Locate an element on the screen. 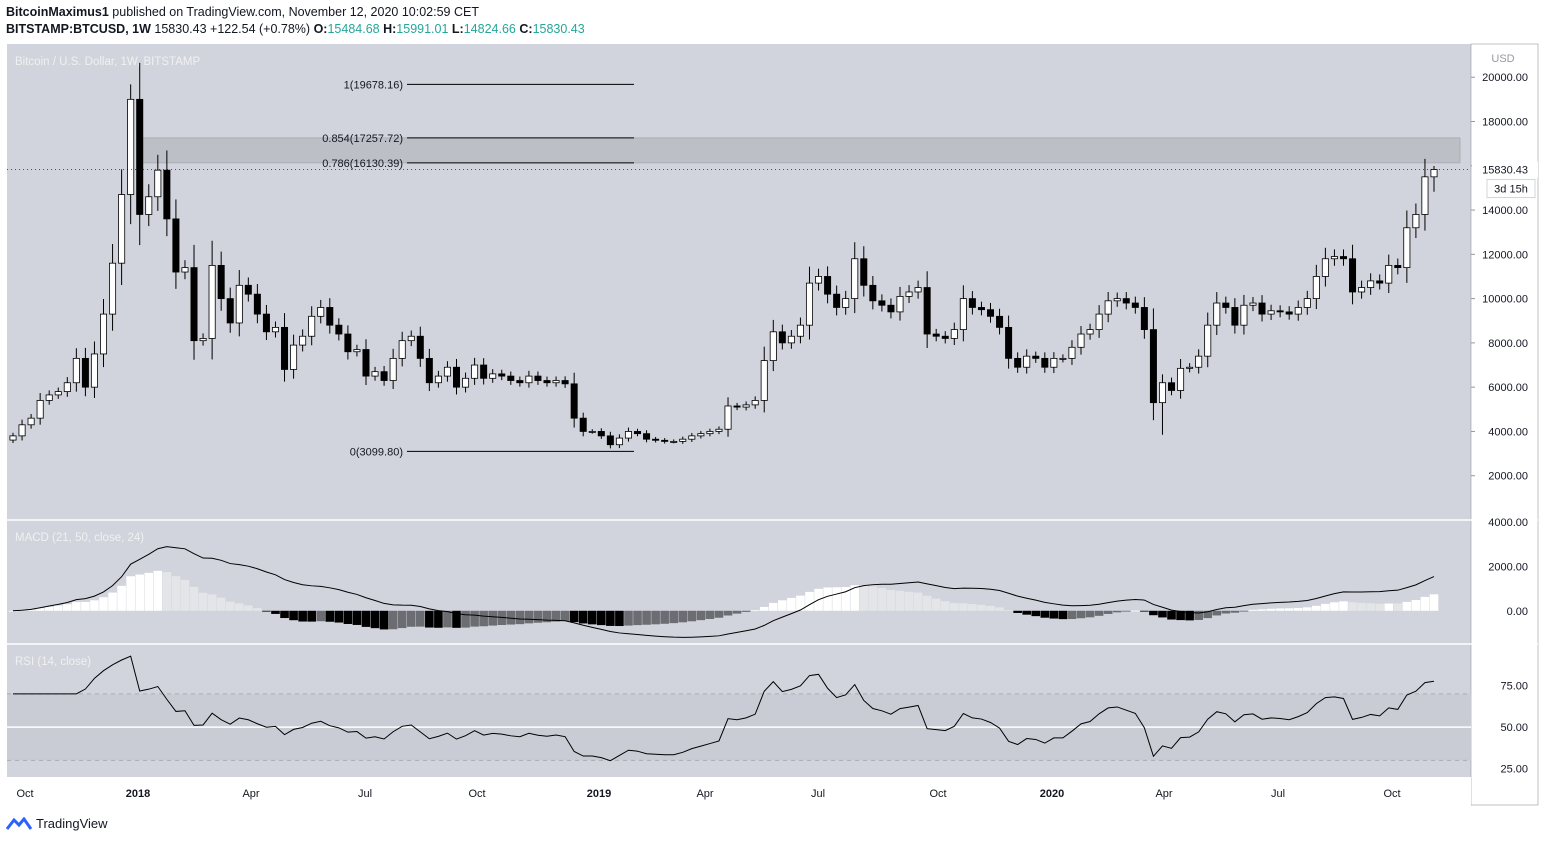 This screenshot has width=1544, height=843. author-link: BitcoinMaximus1 is located at coordinates (57, 12).